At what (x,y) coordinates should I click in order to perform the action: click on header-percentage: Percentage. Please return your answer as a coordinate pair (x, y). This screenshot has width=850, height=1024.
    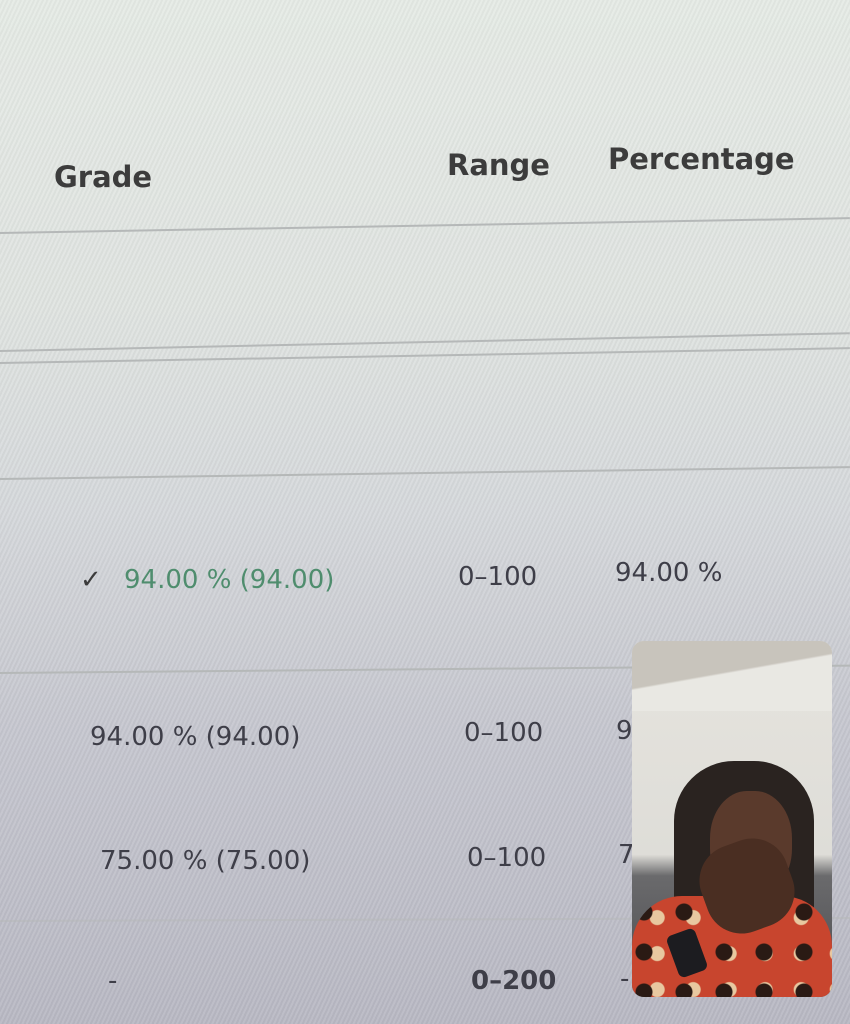
    Looking at the image, I should click on (701, 159).